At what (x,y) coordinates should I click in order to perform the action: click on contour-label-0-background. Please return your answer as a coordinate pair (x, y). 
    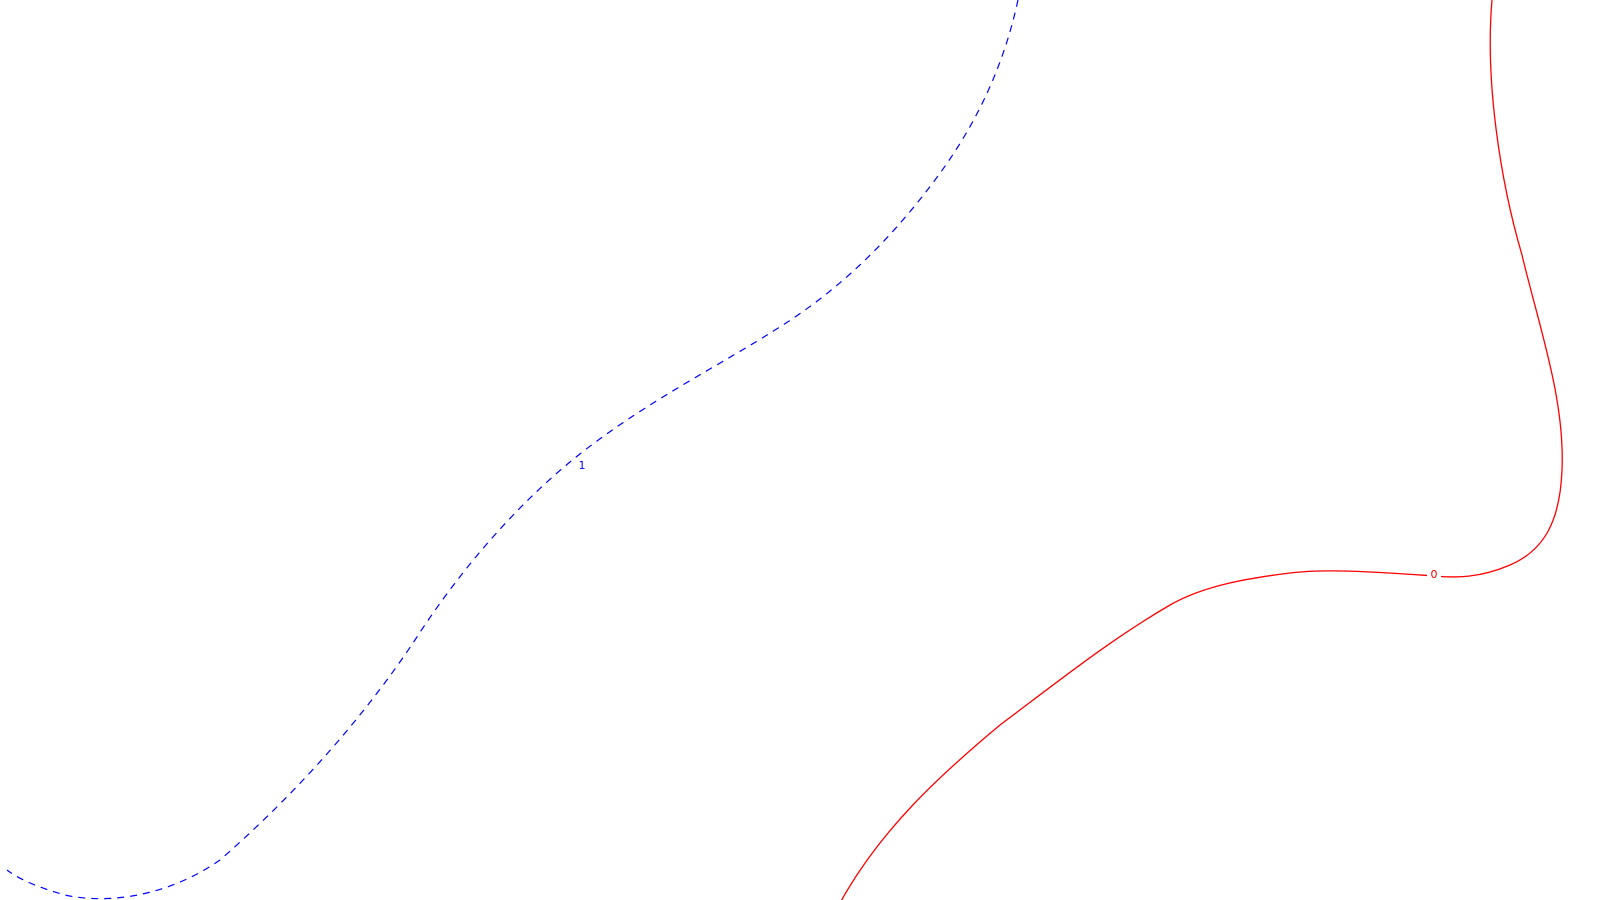
    Looking at the image, I should click on (1434, 574).